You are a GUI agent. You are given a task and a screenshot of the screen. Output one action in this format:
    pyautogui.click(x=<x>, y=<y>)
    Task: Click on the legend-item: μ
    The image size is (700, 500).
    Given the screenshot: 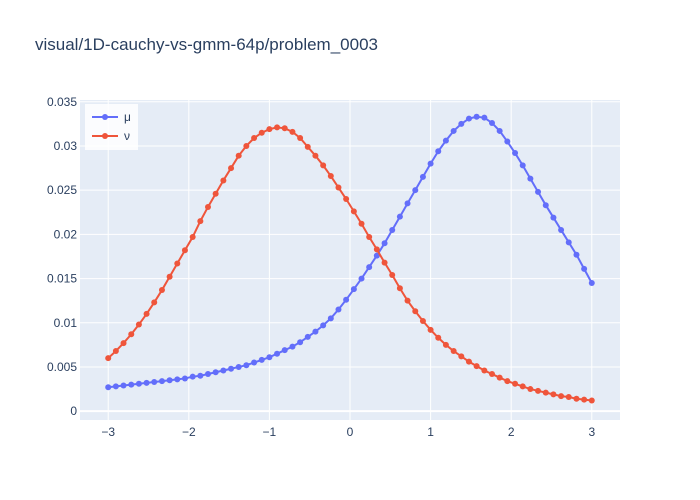 What is the action you would take?
    pyautogui.click(x=111, y=117)
    